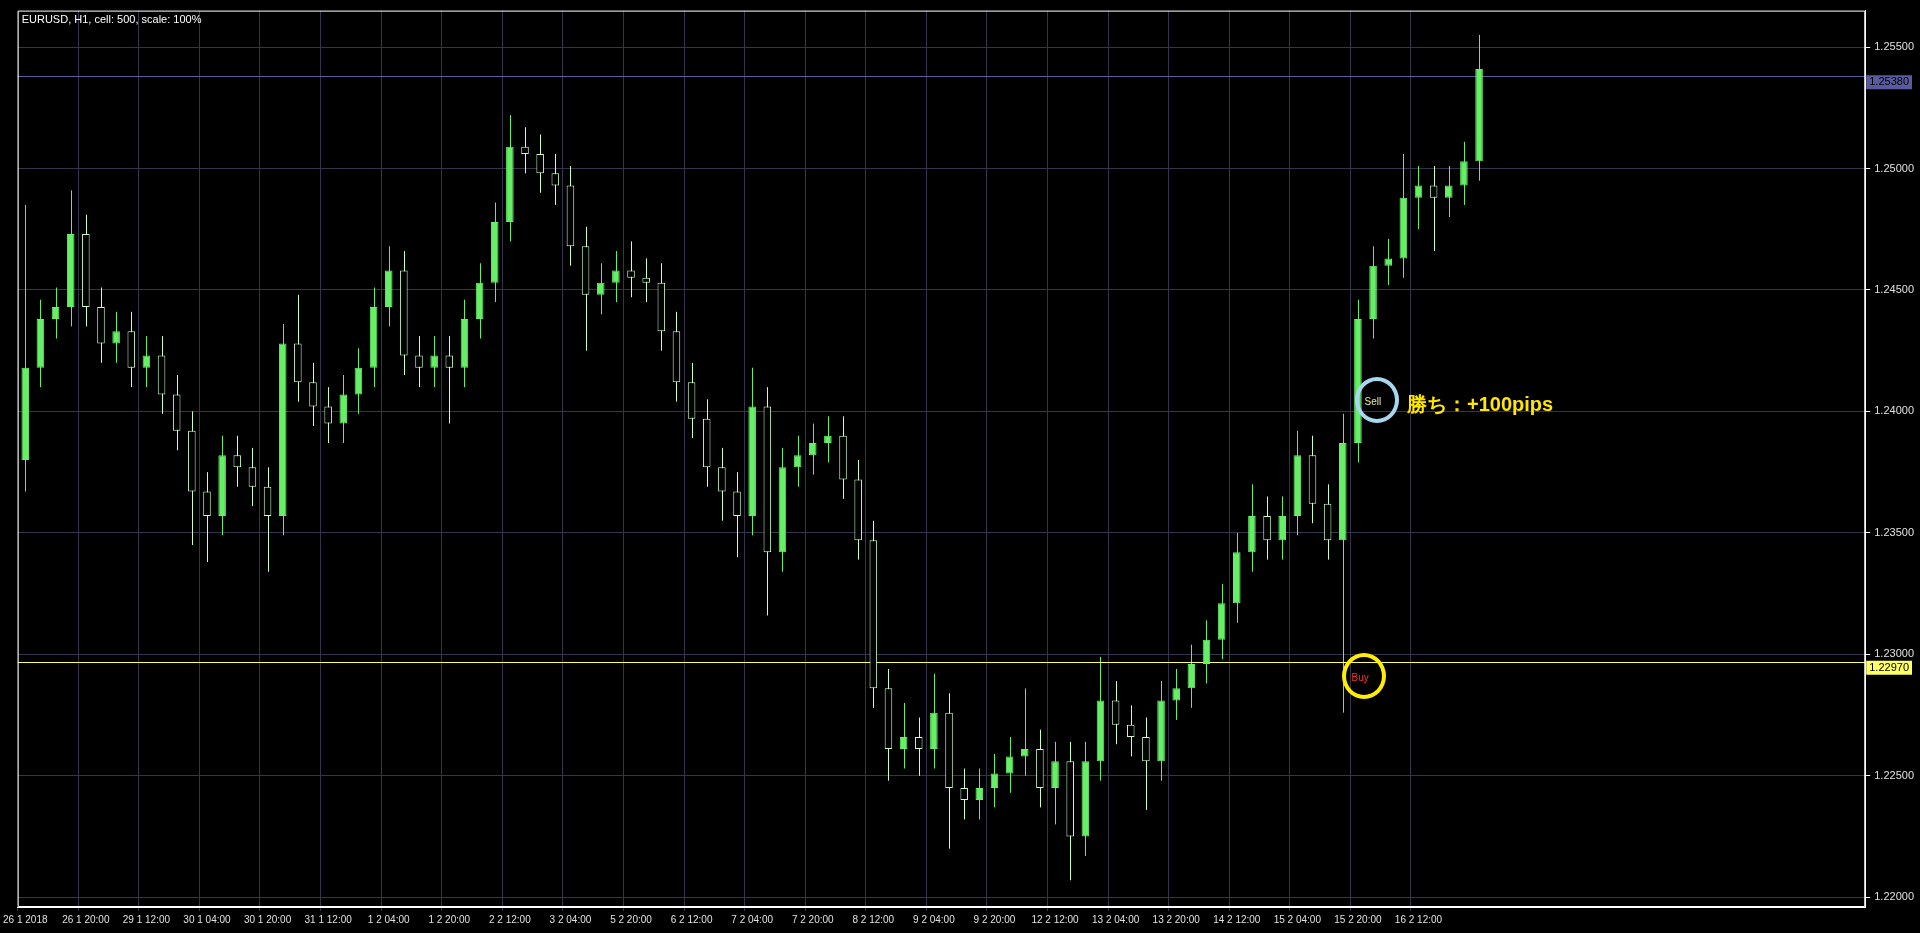 Image resolution: width=1920 pixels, height=933 pixels. What do you see at coordinates (146, 919) in the screenshot?
I see `x-tick-label: 29 1 12:00` at bounding box center [146, 919].